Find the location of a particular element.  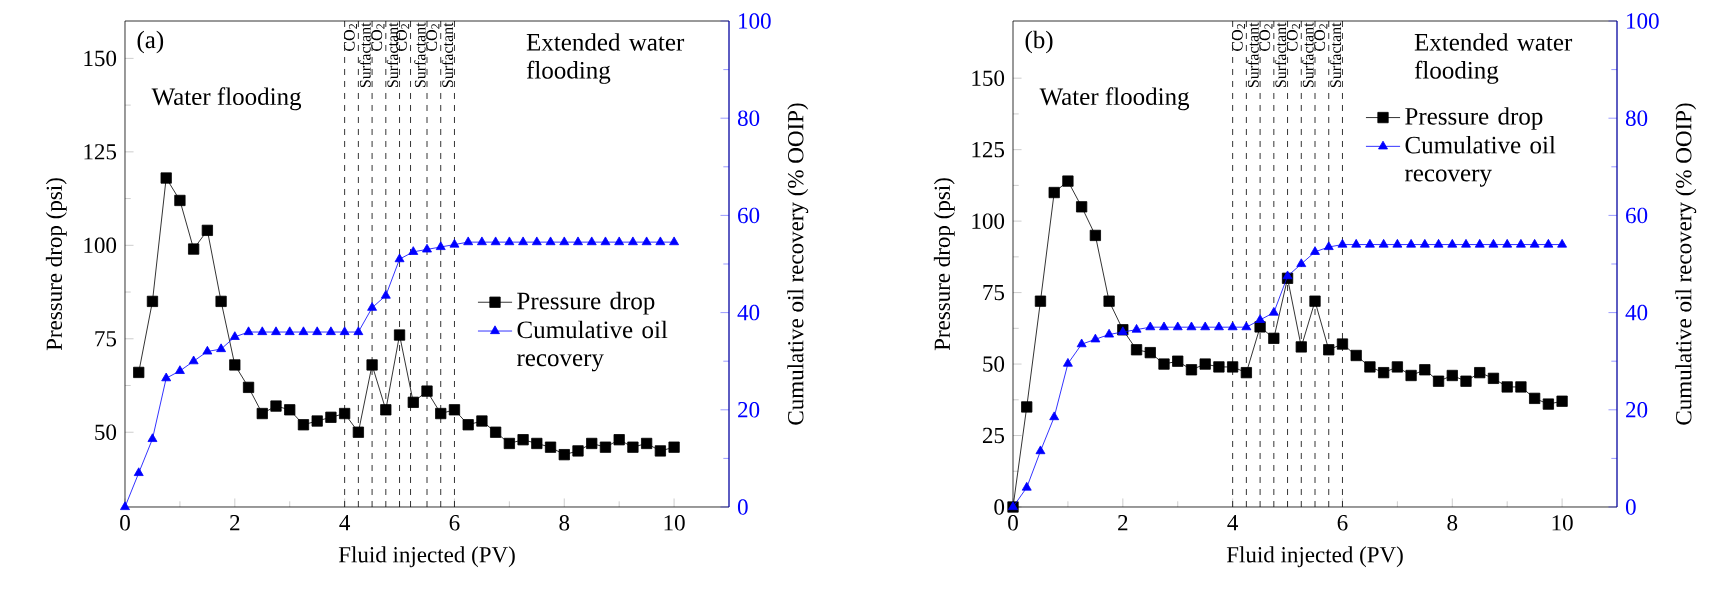

annotation: (b) is located at coordinates (1039, 42).